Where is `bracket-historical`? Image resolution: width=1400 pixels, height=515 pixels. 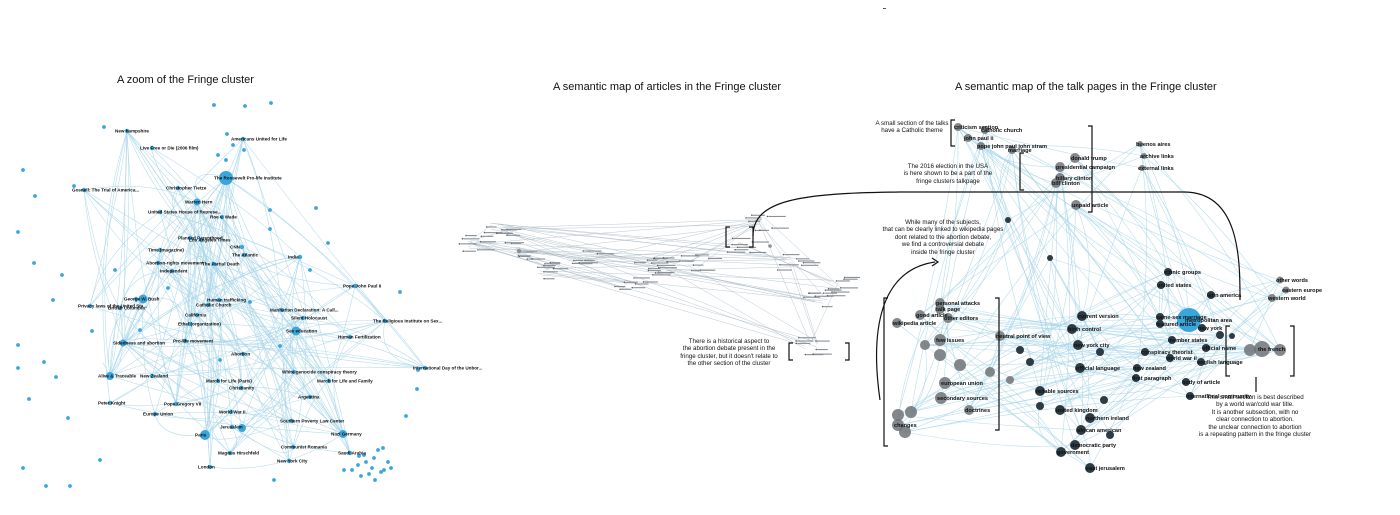
bracket-historical is located at coordinates (790, 351).